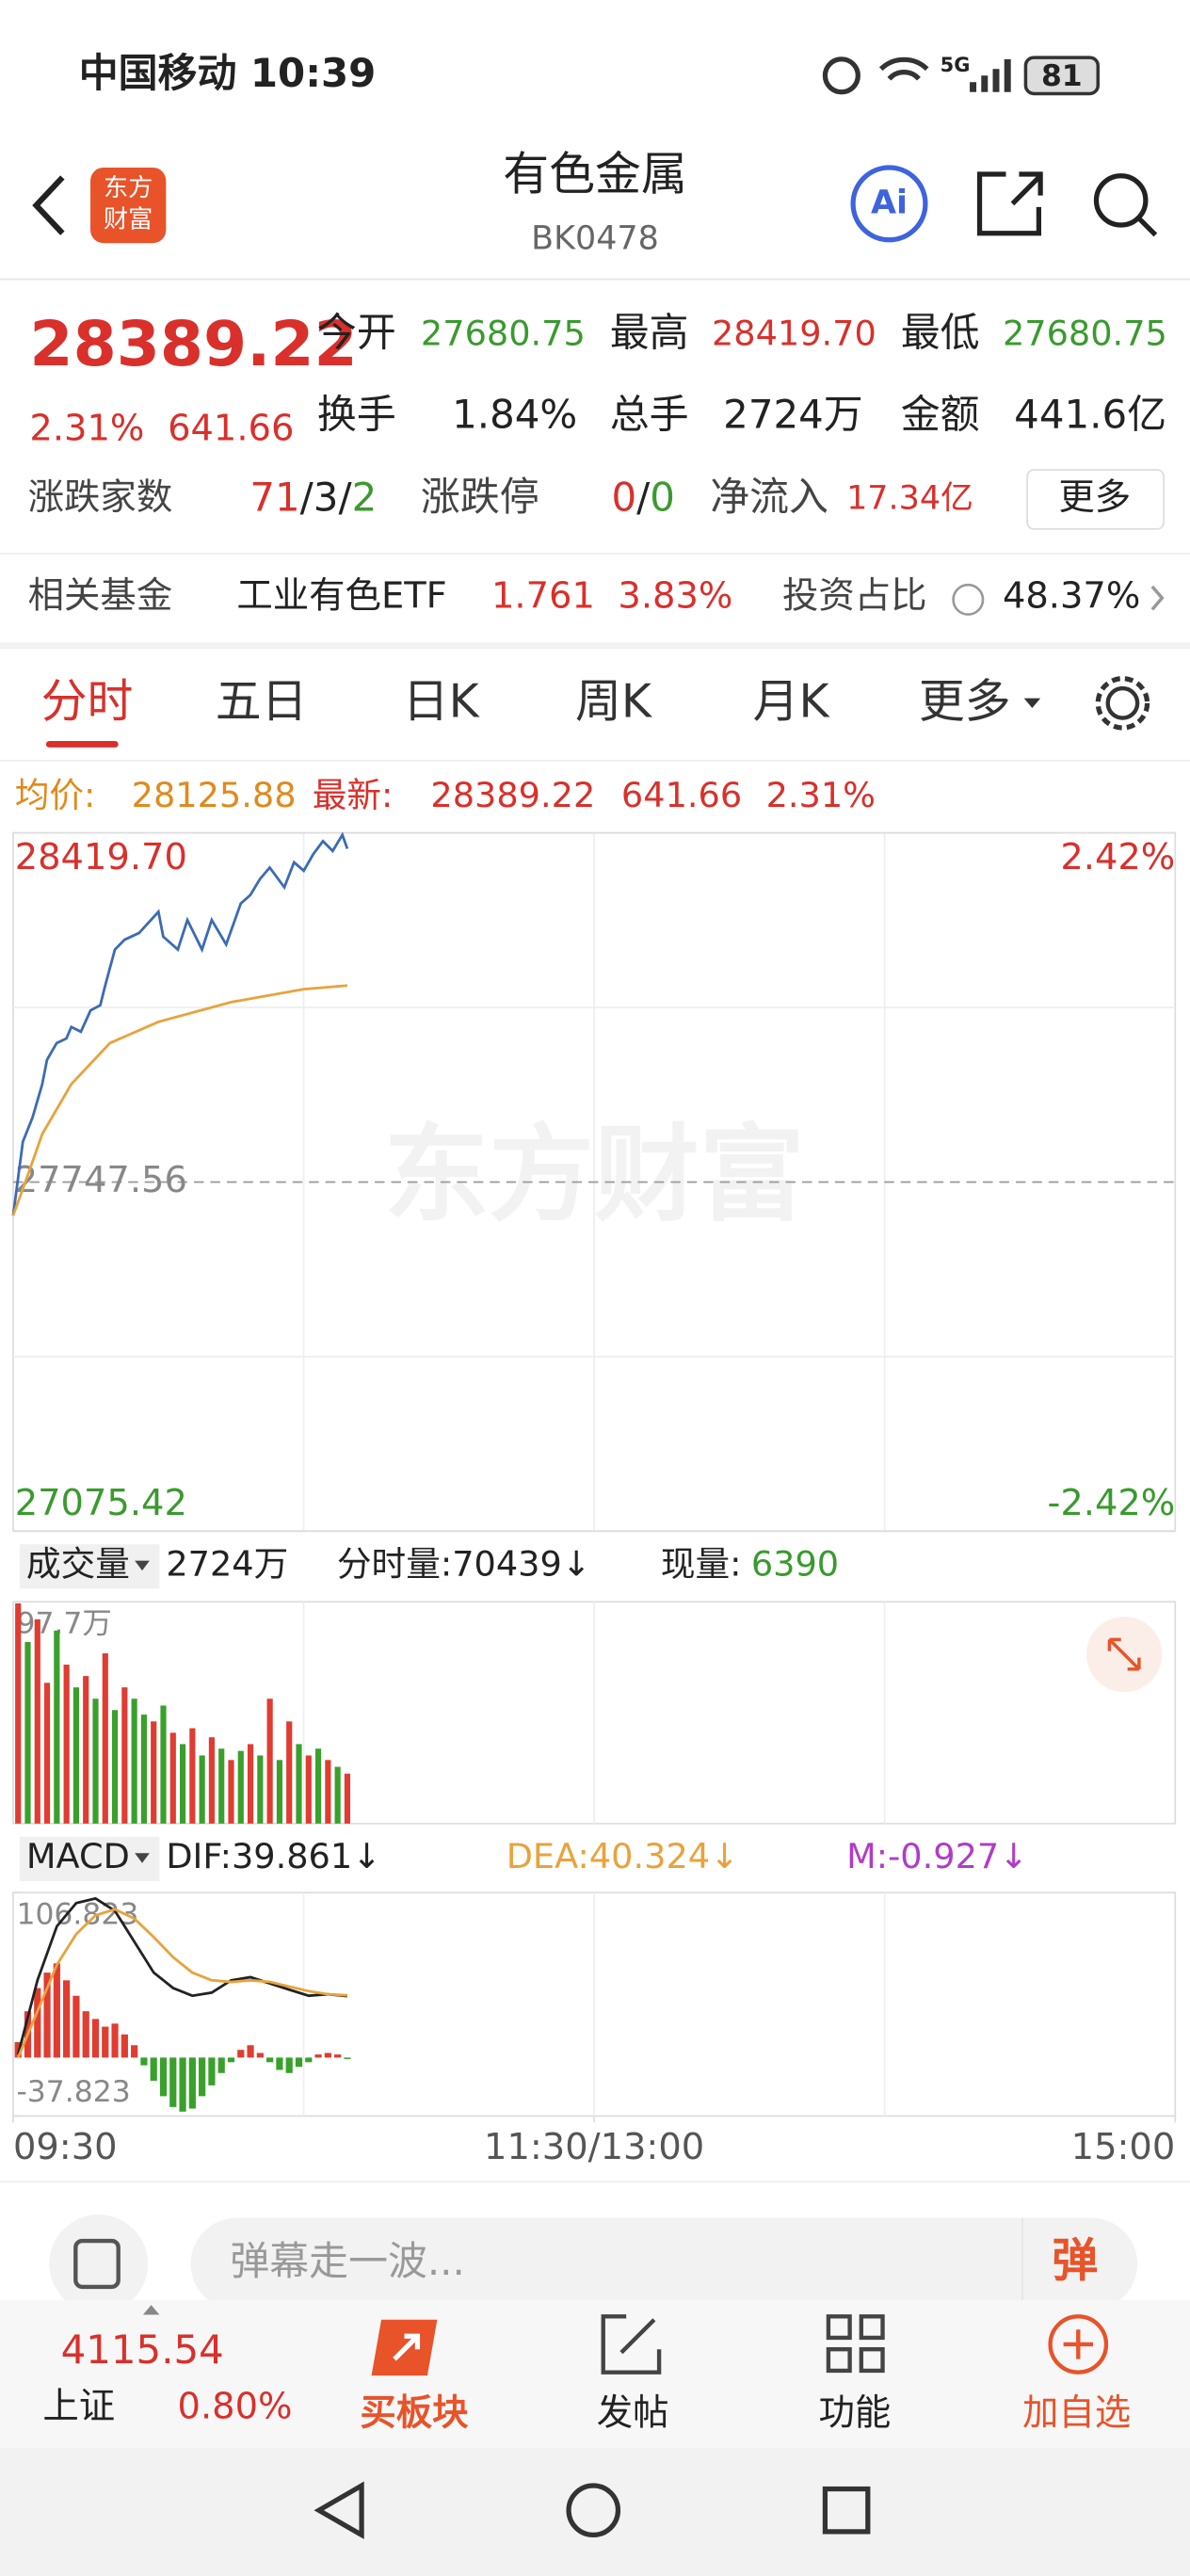  Describe the element at coordinates (235, 2407) in the screenshot. I see `index-change: 0.80%` at that location.